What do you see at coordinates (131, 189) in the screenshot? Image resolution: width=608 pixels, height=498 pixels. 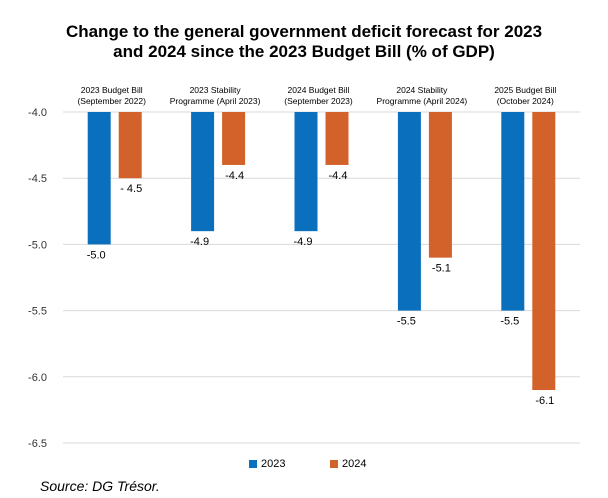 I see `data-label-2024: - 4.5` at bounding box center [131, 189].